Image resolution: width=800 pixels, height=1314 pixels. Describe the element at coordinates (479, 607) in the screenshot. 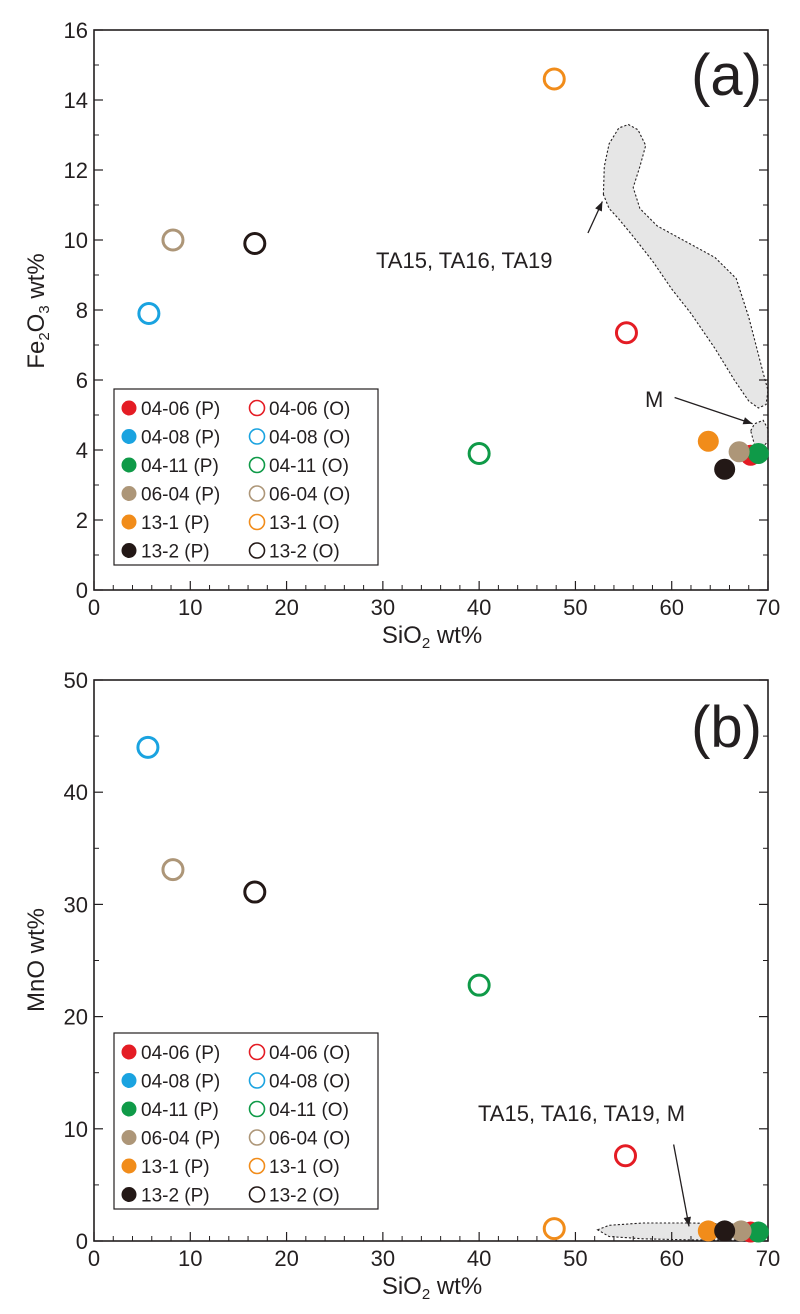

I see `panel-a-x-tick-label: 40` at that location.